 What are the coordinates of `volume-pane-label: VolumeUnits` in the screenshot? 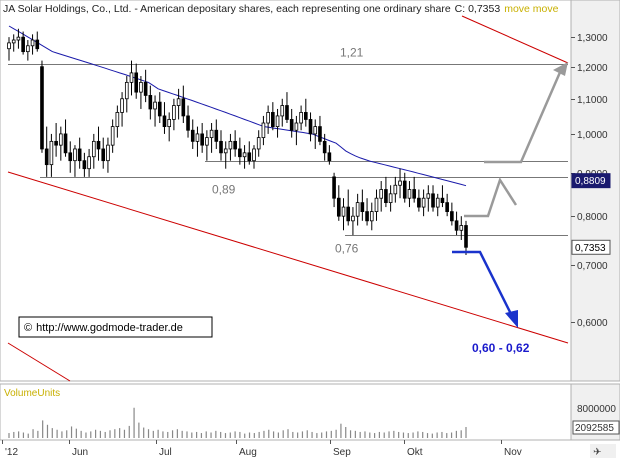 It's located at (32, 393).